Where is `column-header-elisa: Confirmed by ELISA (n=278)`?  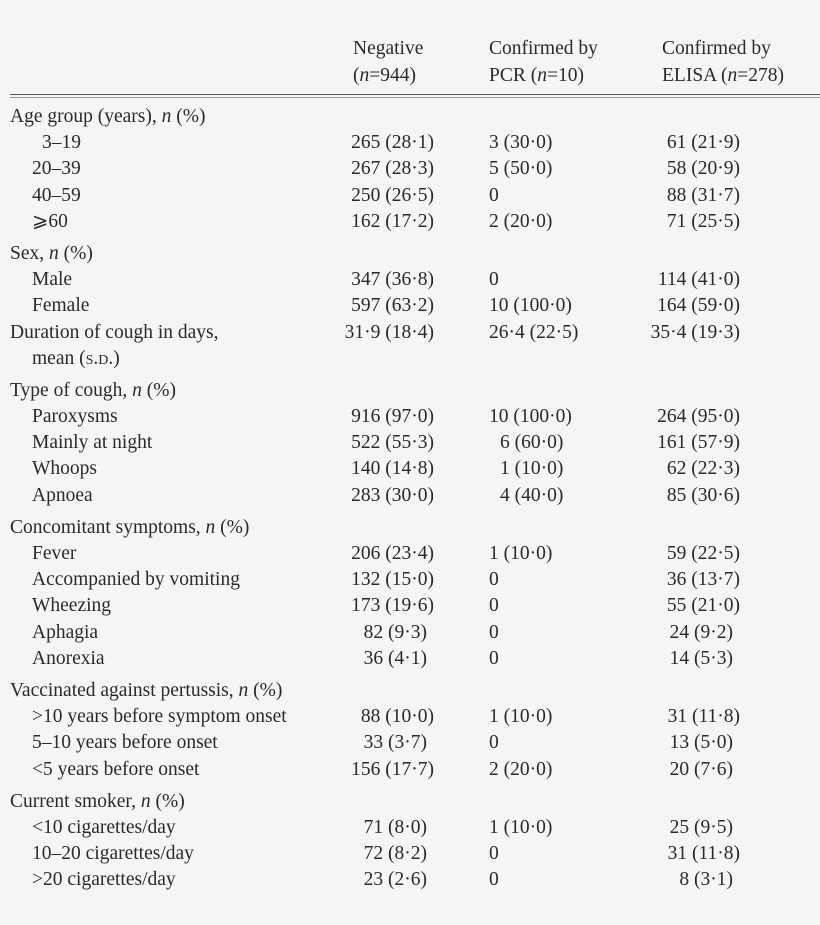
column-header-elisa: Confirmed by ELISA (n=278) is located at coordinates (723, 62).